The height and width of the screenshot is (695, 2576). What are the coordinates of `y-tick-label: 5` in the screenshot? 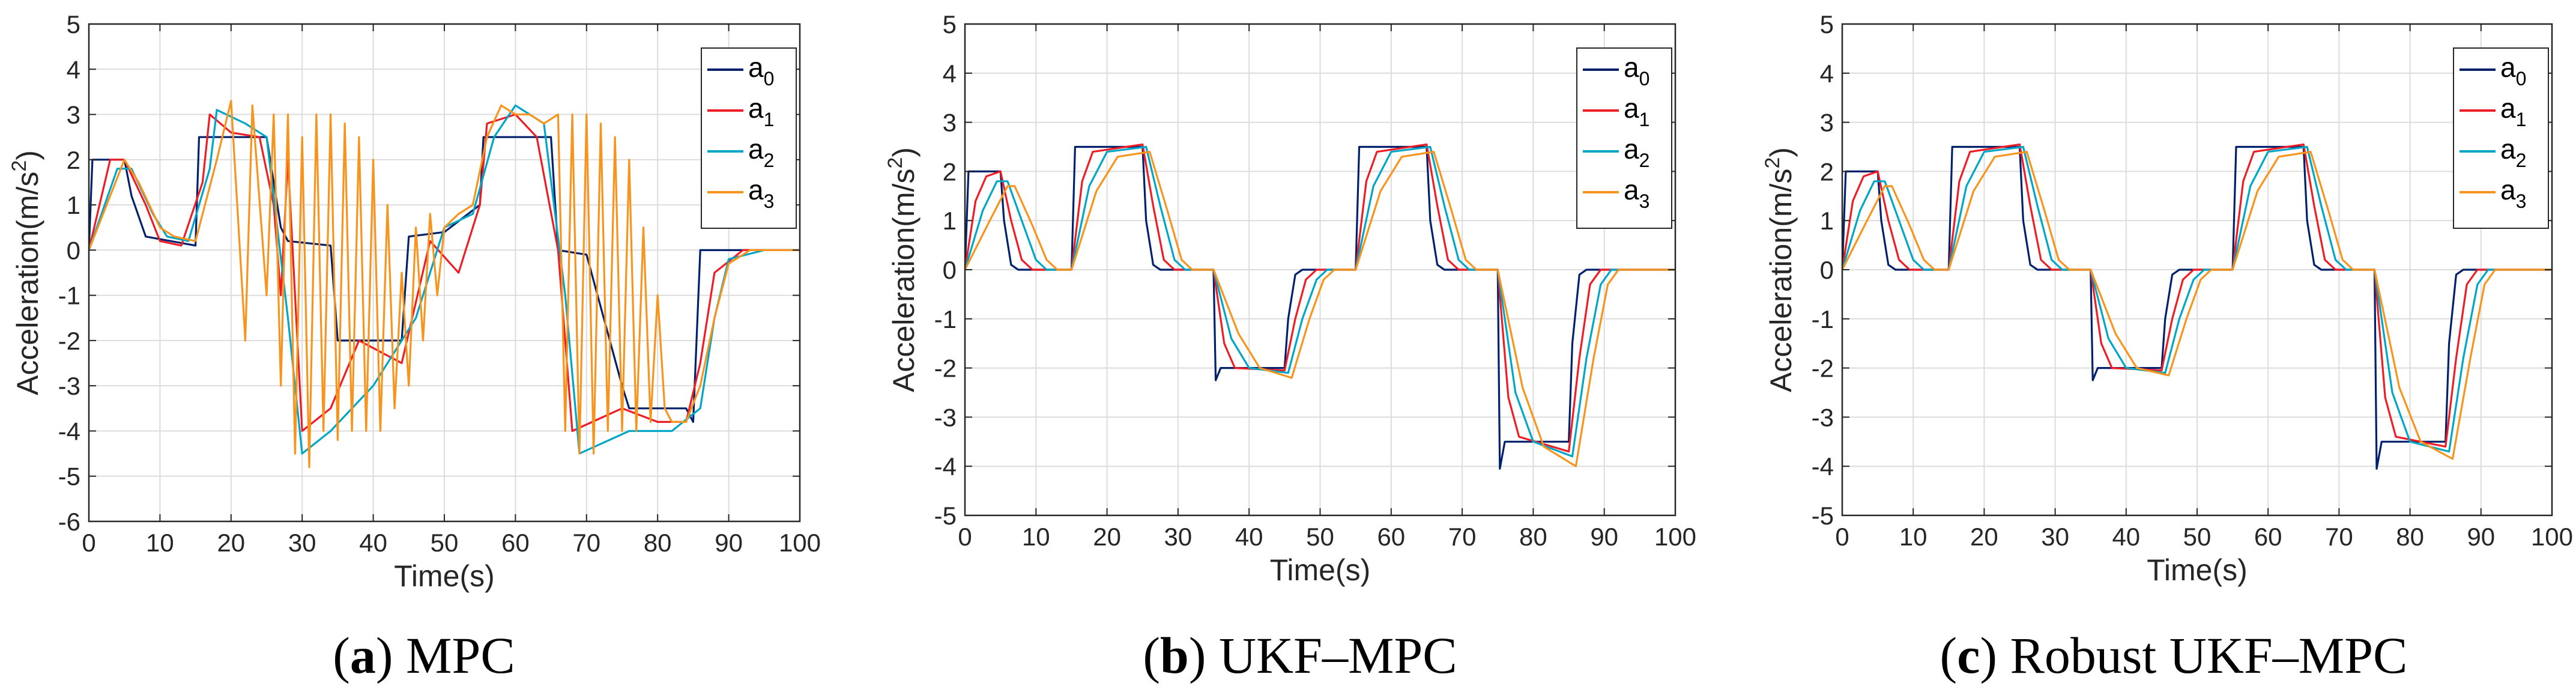 It's located at (73, 24).